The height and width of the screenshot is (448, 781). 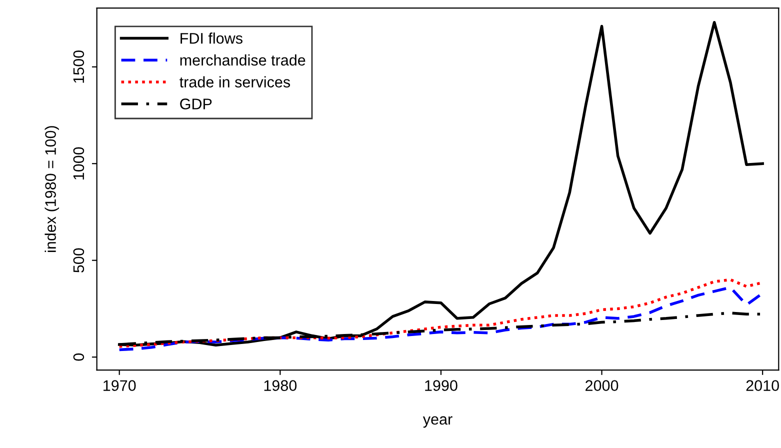 I want to click on x-tick-label: 1990, so click(x=441, y=385).